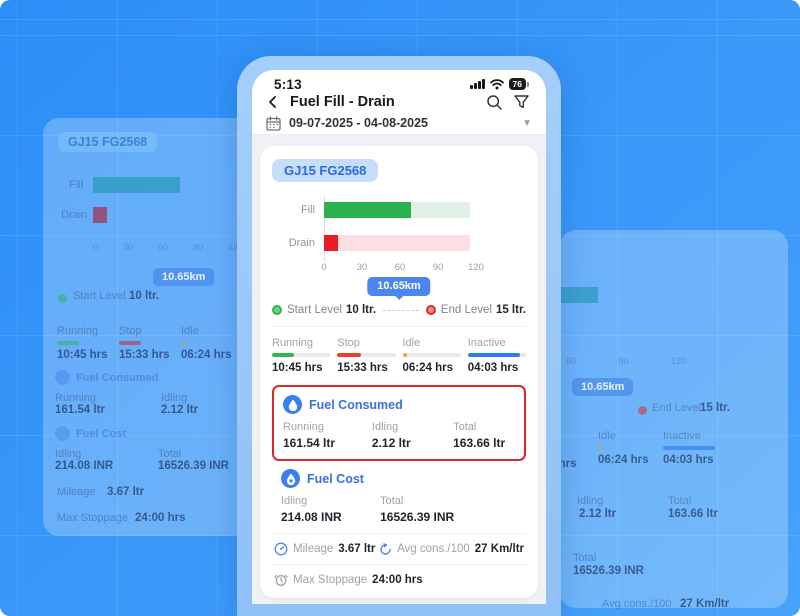 This screenshot has width=800, height=616. I want to click on status-col-running: Running 10:45 hrs, so click(301, 355).